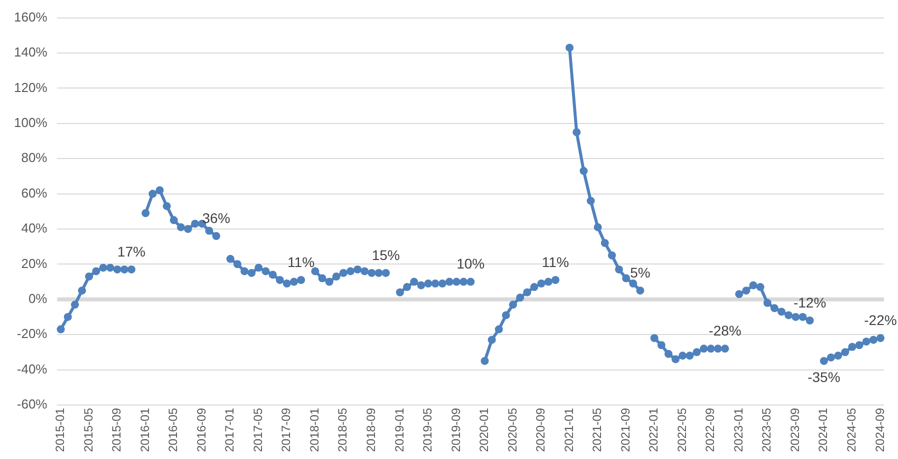  I want to click on x-tick-label: 2015-09, so click(117, 430).